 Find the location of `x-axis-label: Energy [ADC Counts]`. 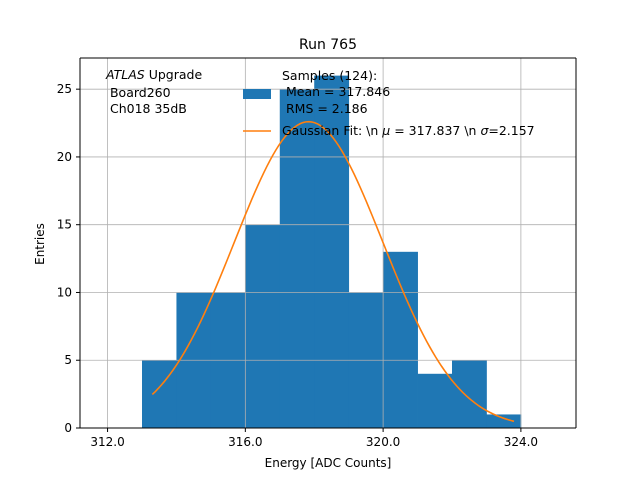

x-axis-label: Energy [ADC Counts] is located at coordinates (328, 463).